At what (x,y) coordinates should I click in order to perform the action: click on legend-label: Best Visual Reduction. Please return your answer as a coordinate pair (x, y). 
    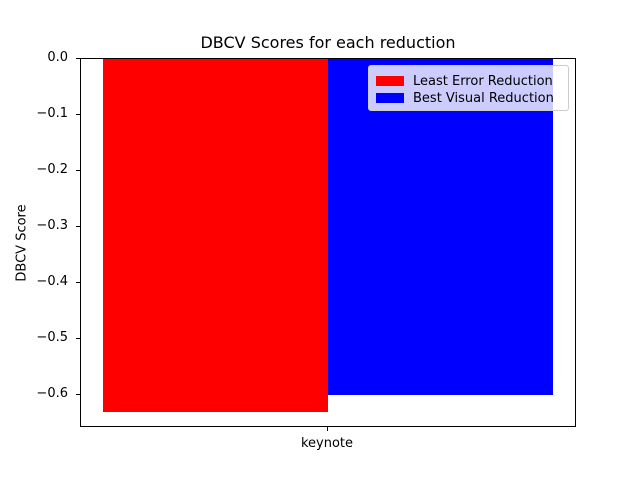
    Looking at the image, I should click on (483, 98).